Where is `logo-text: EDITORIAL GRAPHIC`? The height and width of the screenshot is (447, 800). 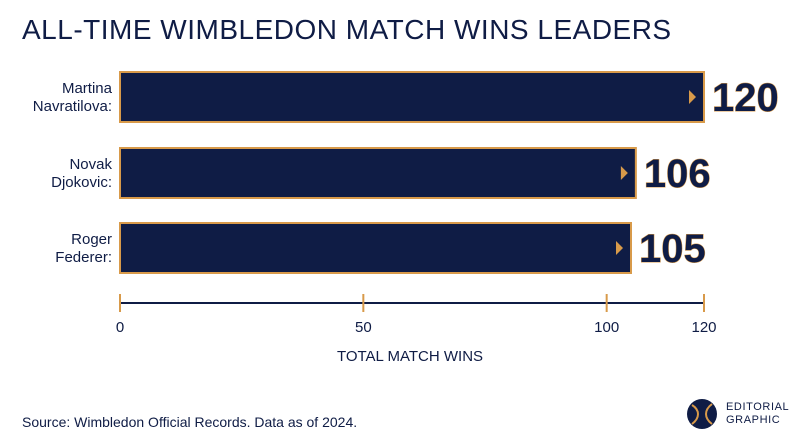
logo-text: EDITORIAL GRAPHIC is located at coordinates (757, 414).